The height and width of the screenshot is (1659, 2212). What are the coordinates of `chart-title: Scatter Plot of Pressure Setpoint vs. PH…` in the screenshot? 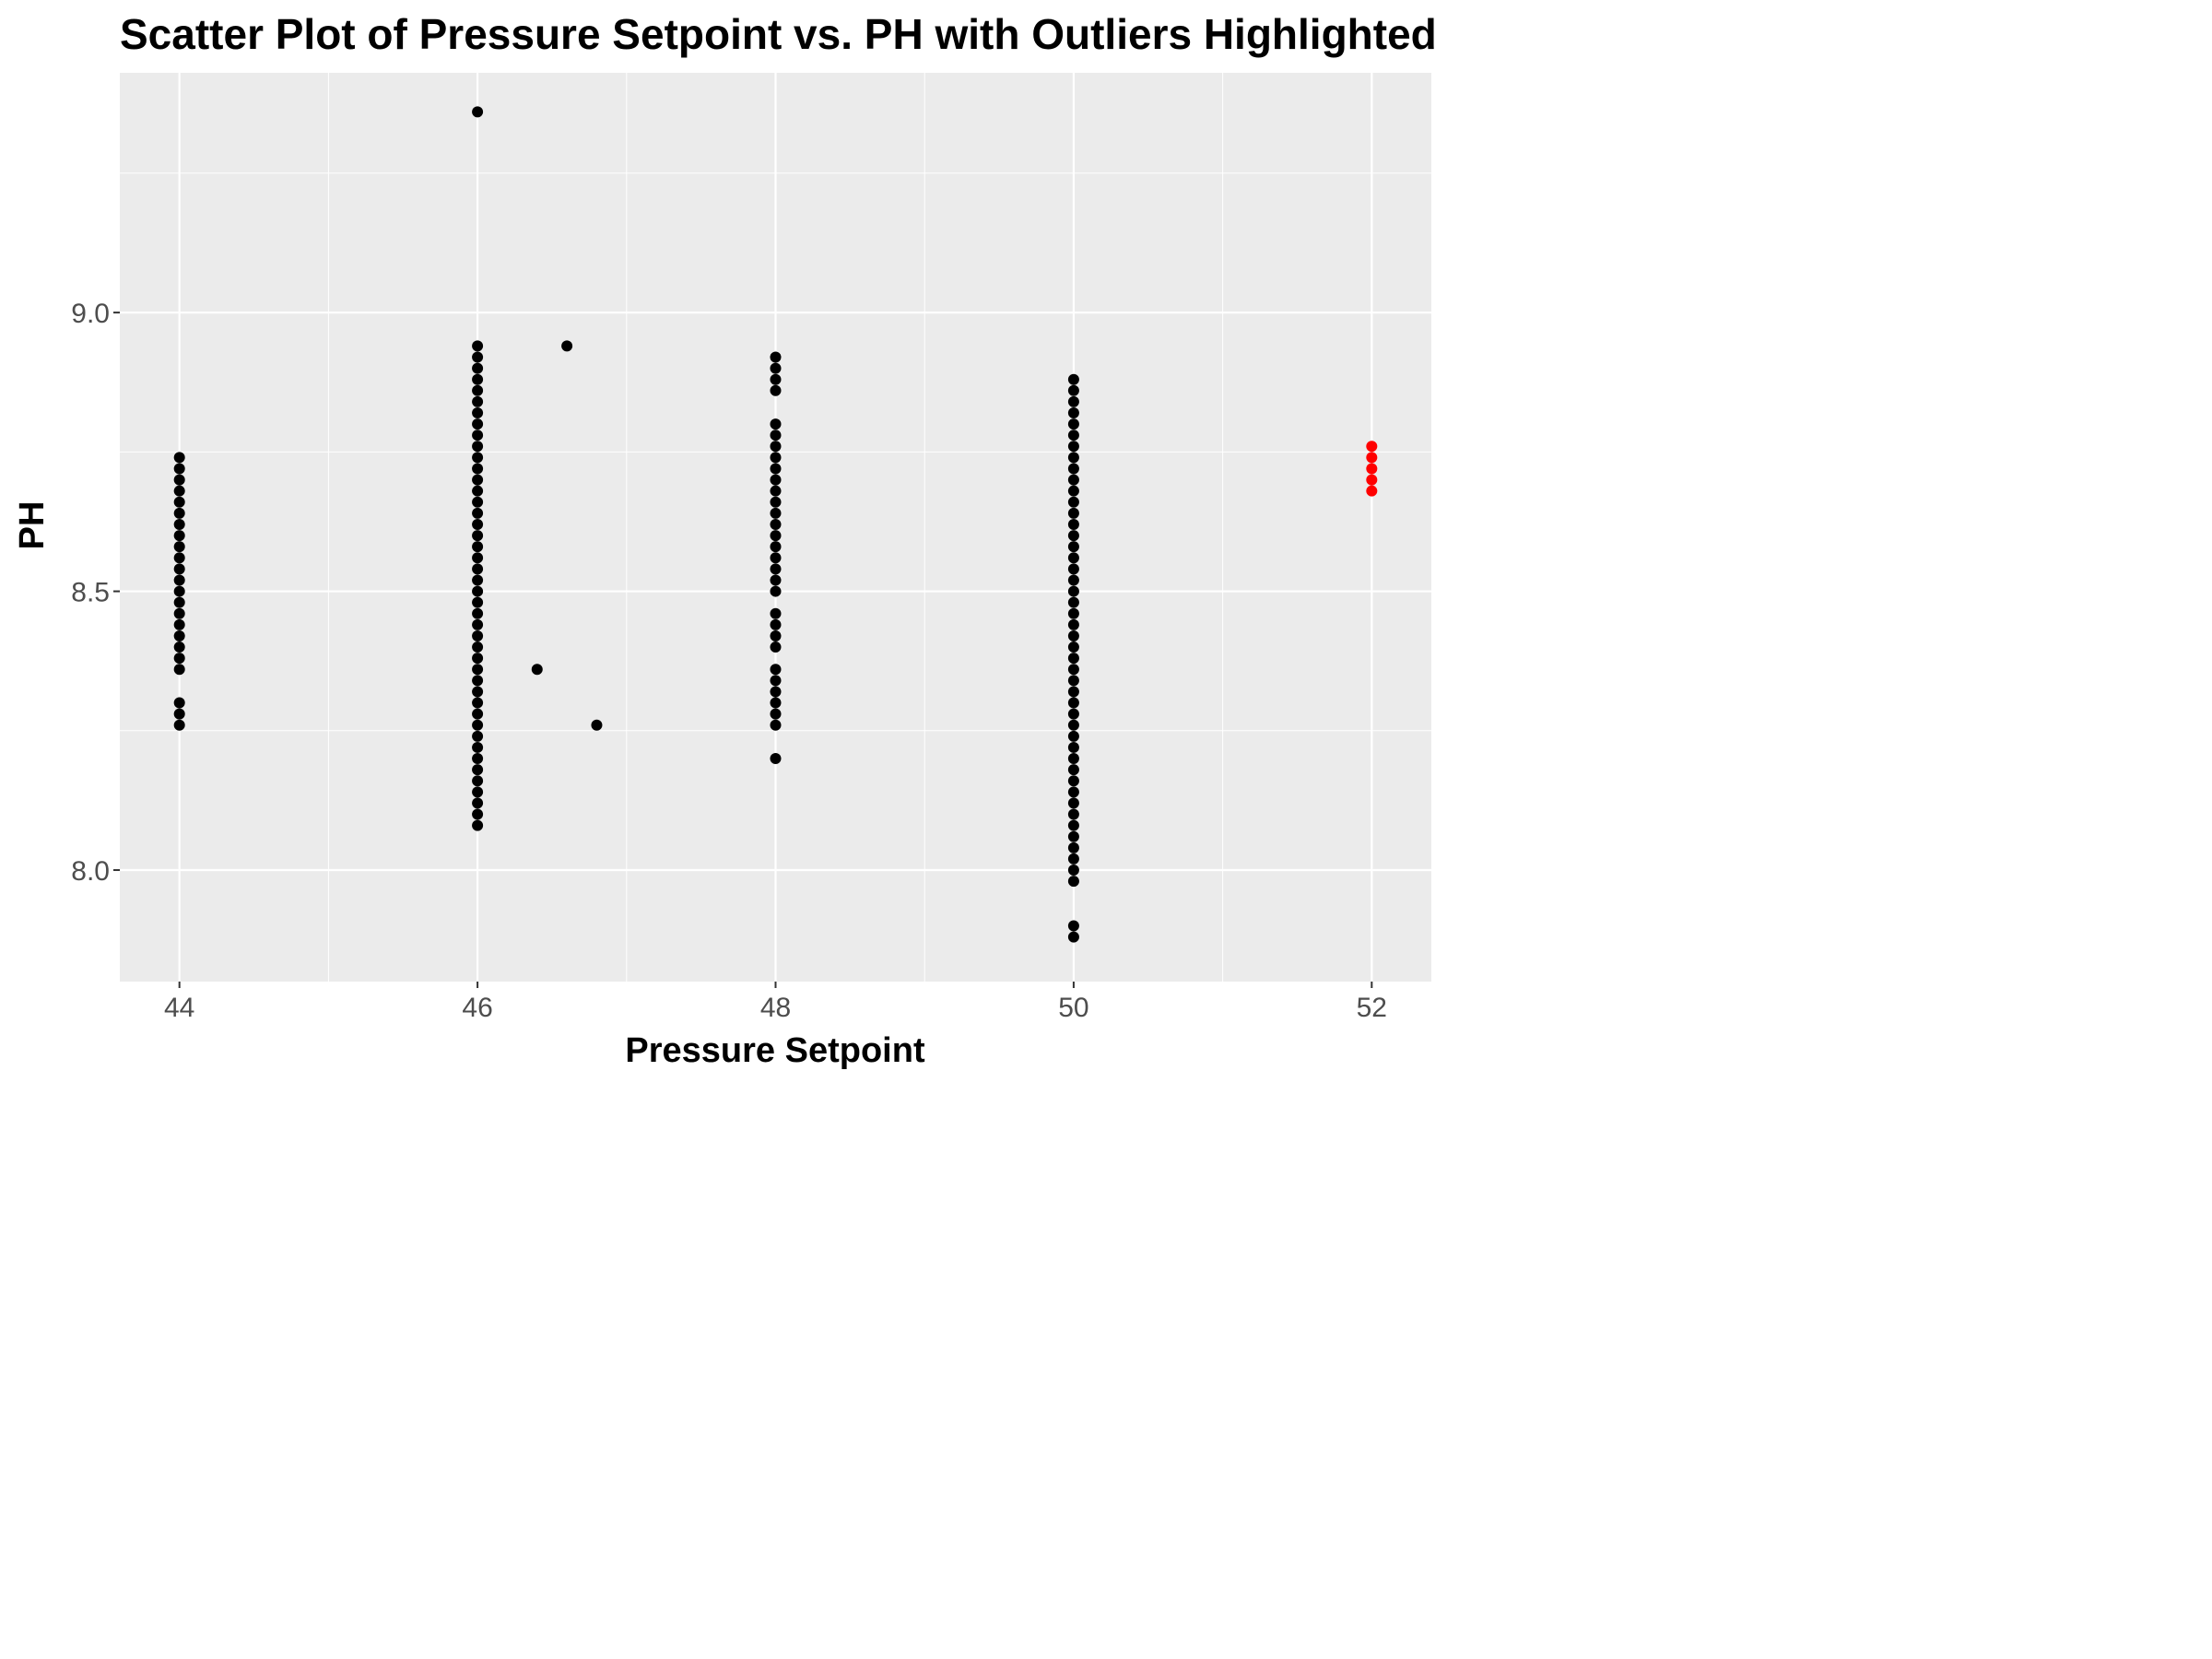 It's located at (778, 34).